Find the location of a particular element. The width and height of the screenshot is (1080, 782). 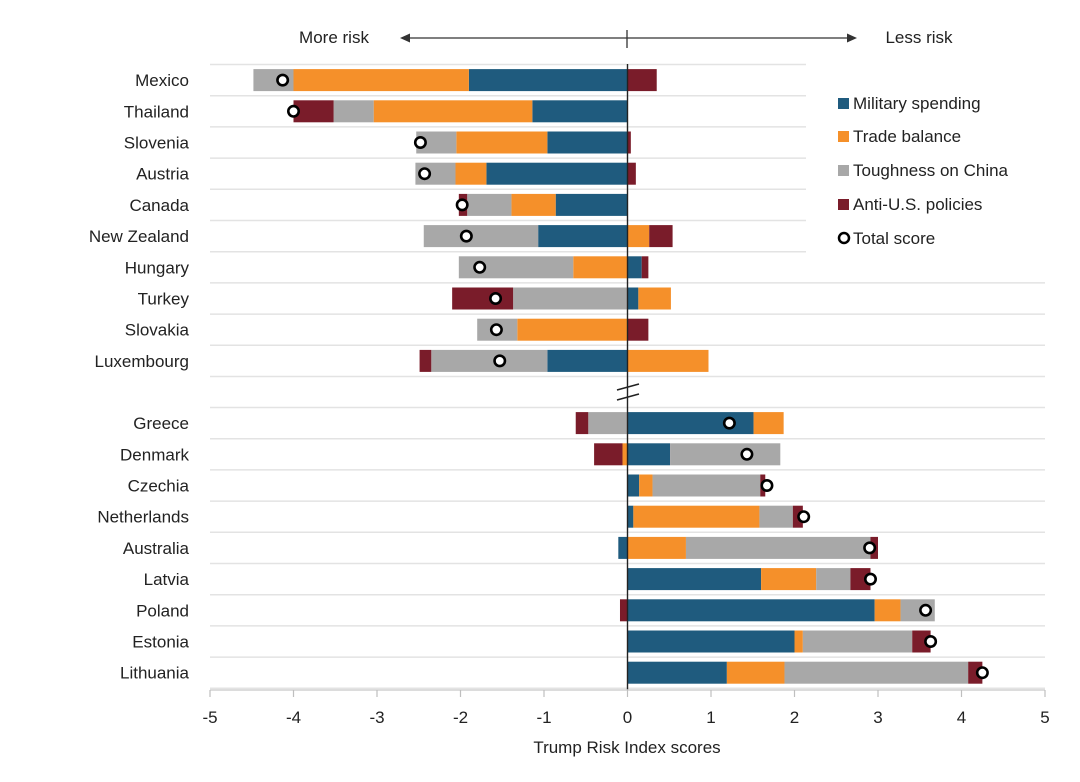

legend-item-china: Toughness on China is located at coordinates (923, 170).